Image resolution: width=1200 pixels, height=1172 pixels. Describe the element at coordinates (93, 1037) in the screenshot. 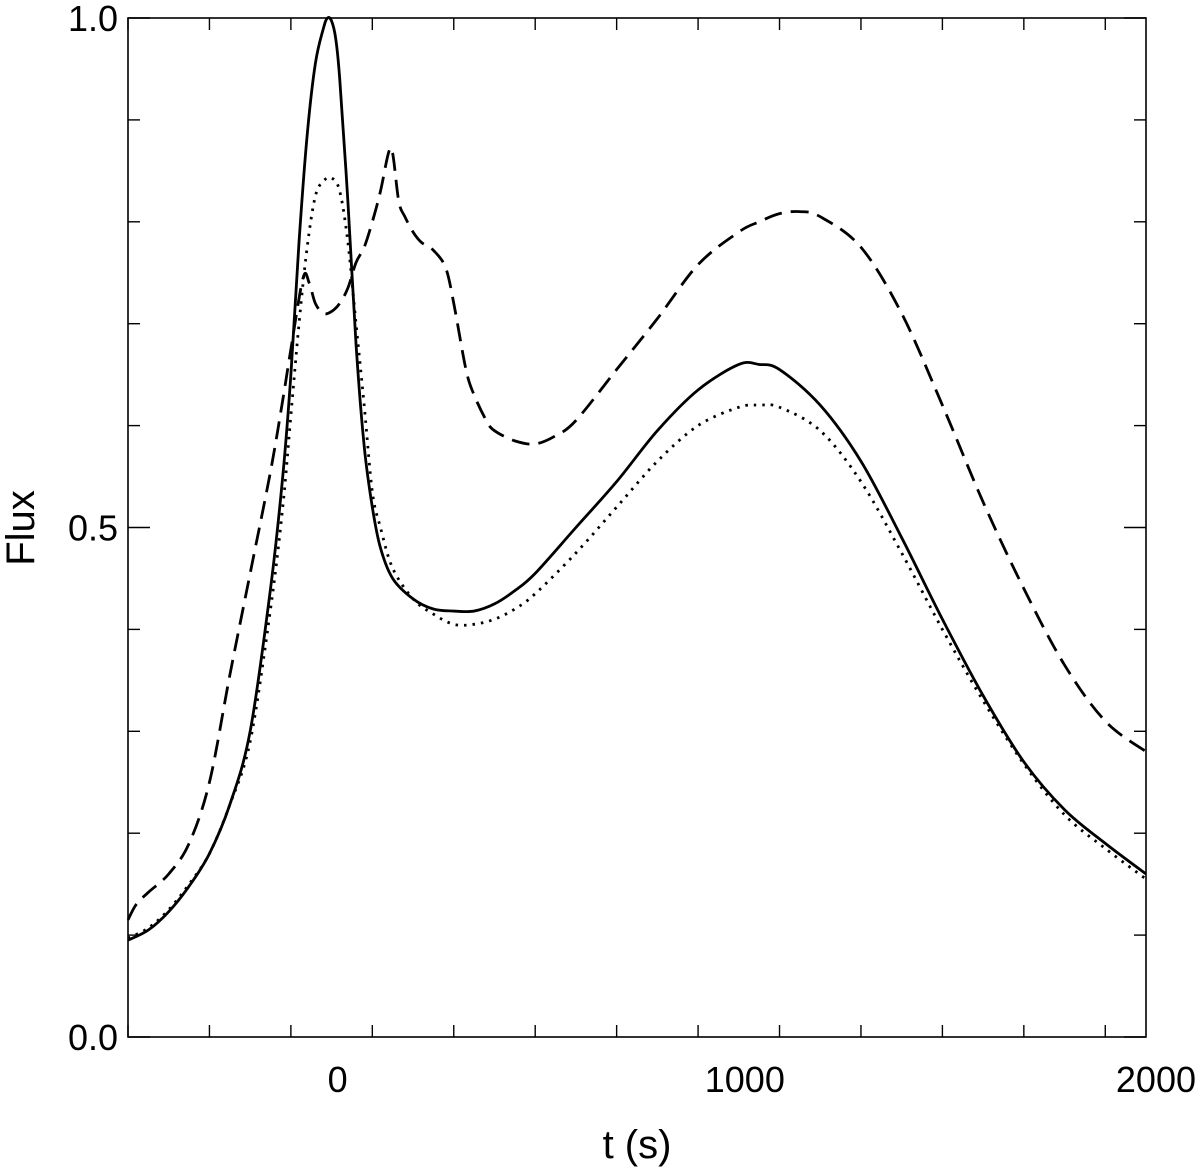

I see `y-tick-label: 0.0` at that location.